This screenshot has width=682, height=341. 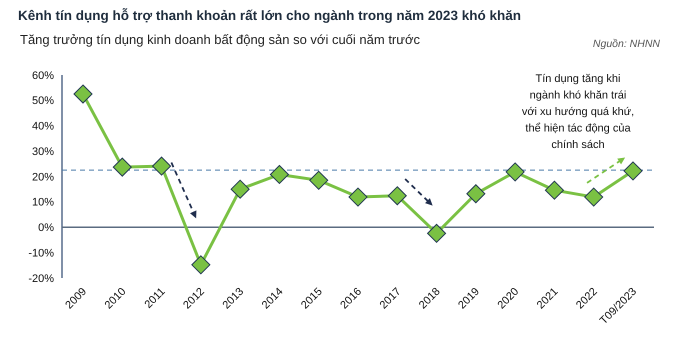 What do you see at coordinates (43, 101) in the screenshot?
I see `y-tick-label: 50%` at bounding box center [43, 101].